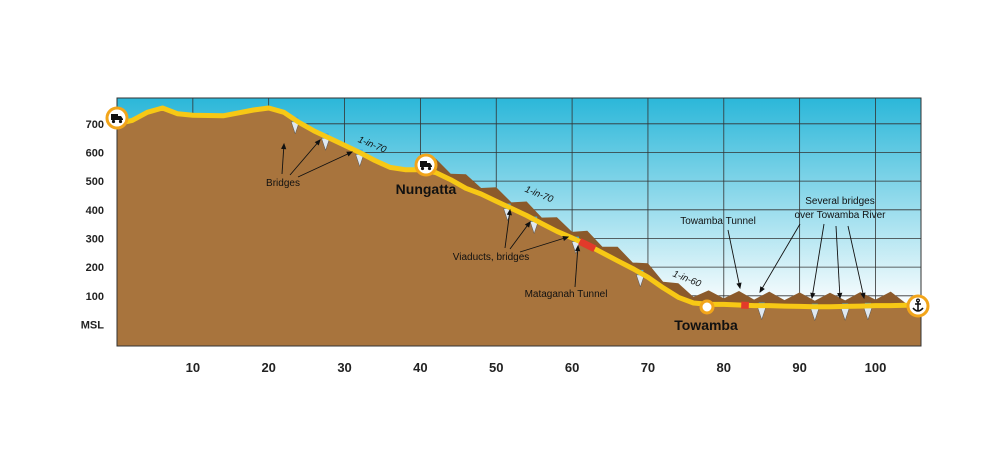 This screenshot has width=1000, height=455. Describe the element at coordinates (718, 221) in the screenshot. I see `annotation-towamba-tunnel: Towamba Tunnel` at that location.